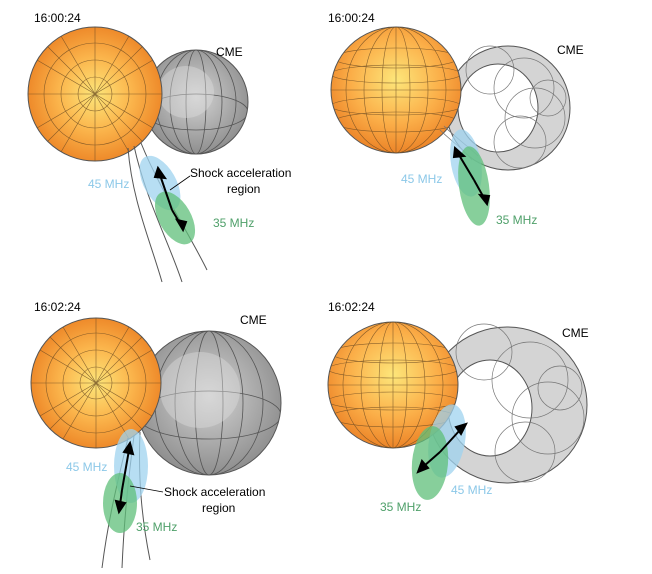  I want to click on panel-4: 16:02:24 CME, so click(458, 407).